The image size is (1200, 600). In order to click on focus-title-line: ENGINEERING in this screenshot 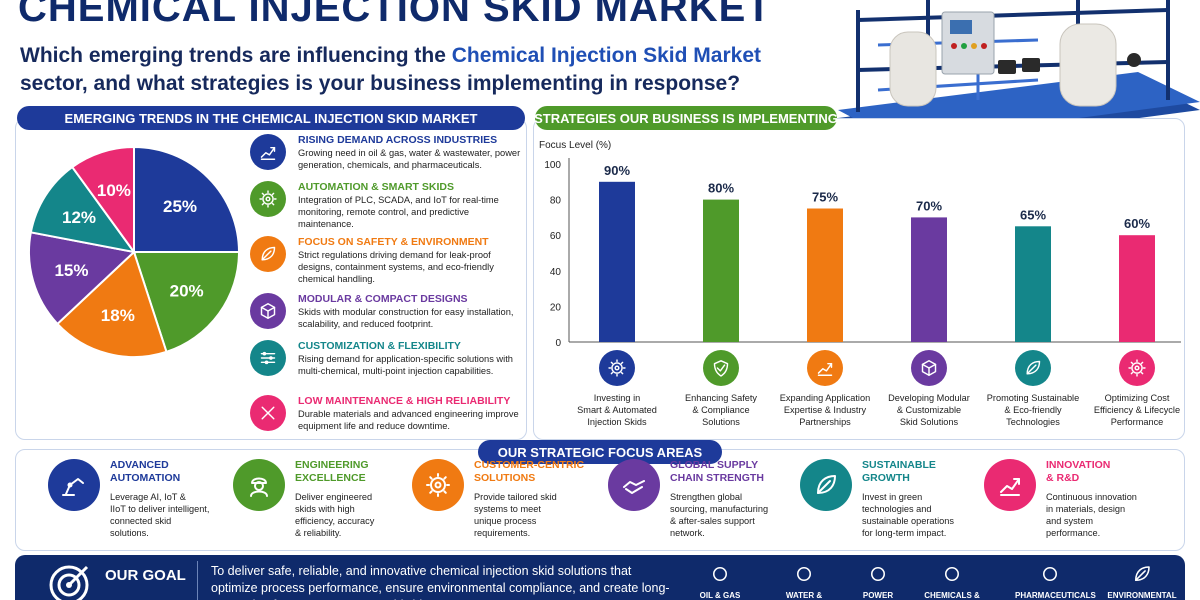, I will do `click(332, 465)`.